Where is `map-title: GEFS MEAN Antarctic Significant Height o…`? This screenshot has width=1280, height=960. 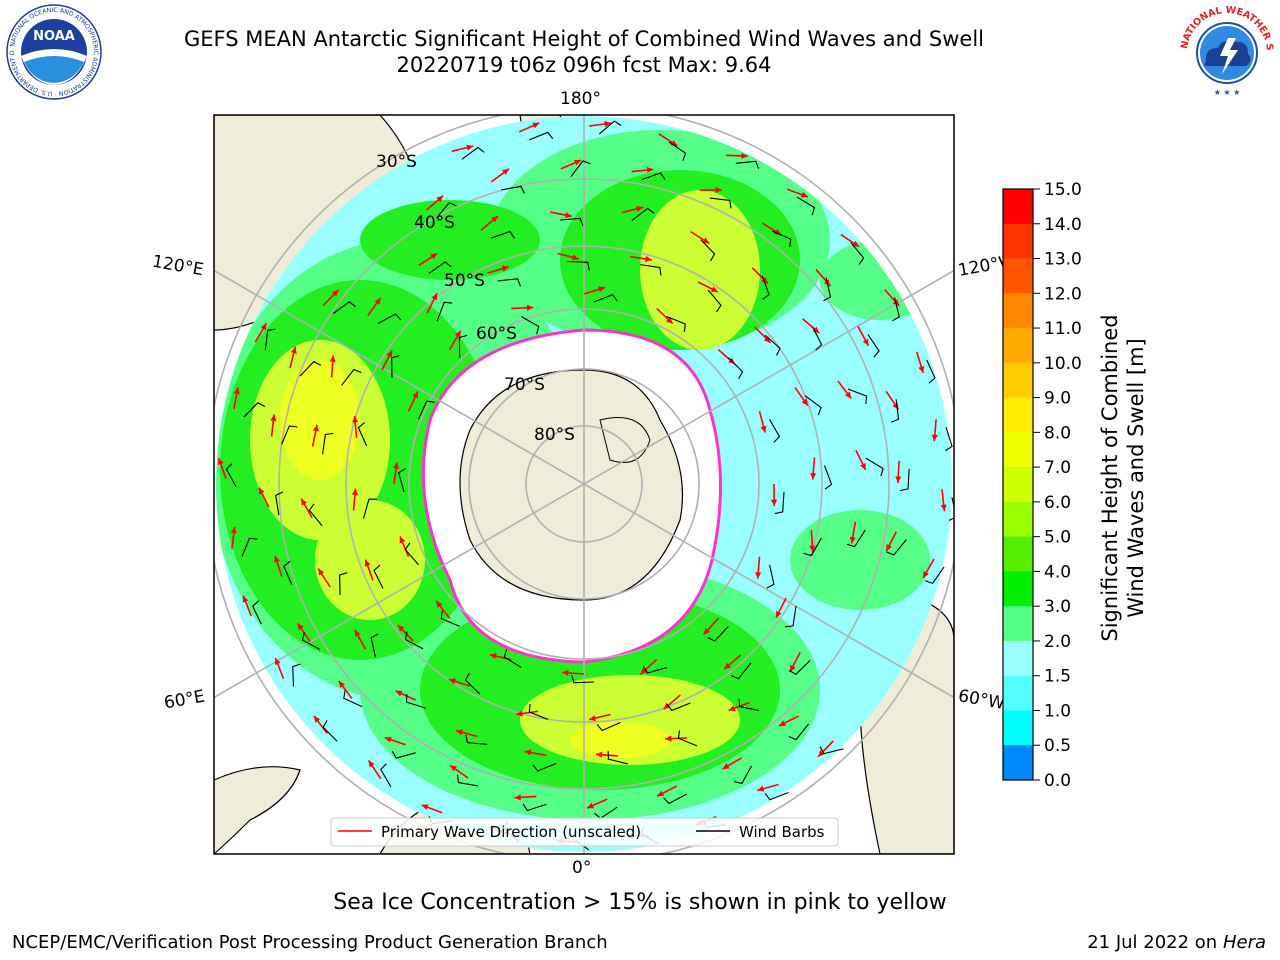
map-title: GEFS MEAN Antarctic Significant Height o… is located at coordinates (584, 39).